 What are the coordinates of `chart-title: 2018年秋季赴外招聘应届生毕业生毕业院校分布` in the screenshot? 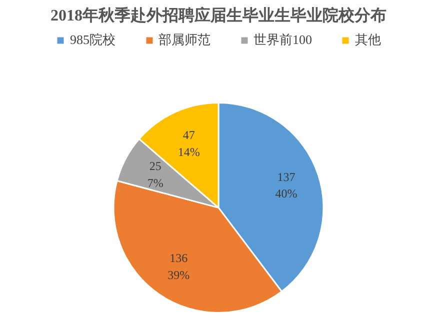 It's located at (218, 15).